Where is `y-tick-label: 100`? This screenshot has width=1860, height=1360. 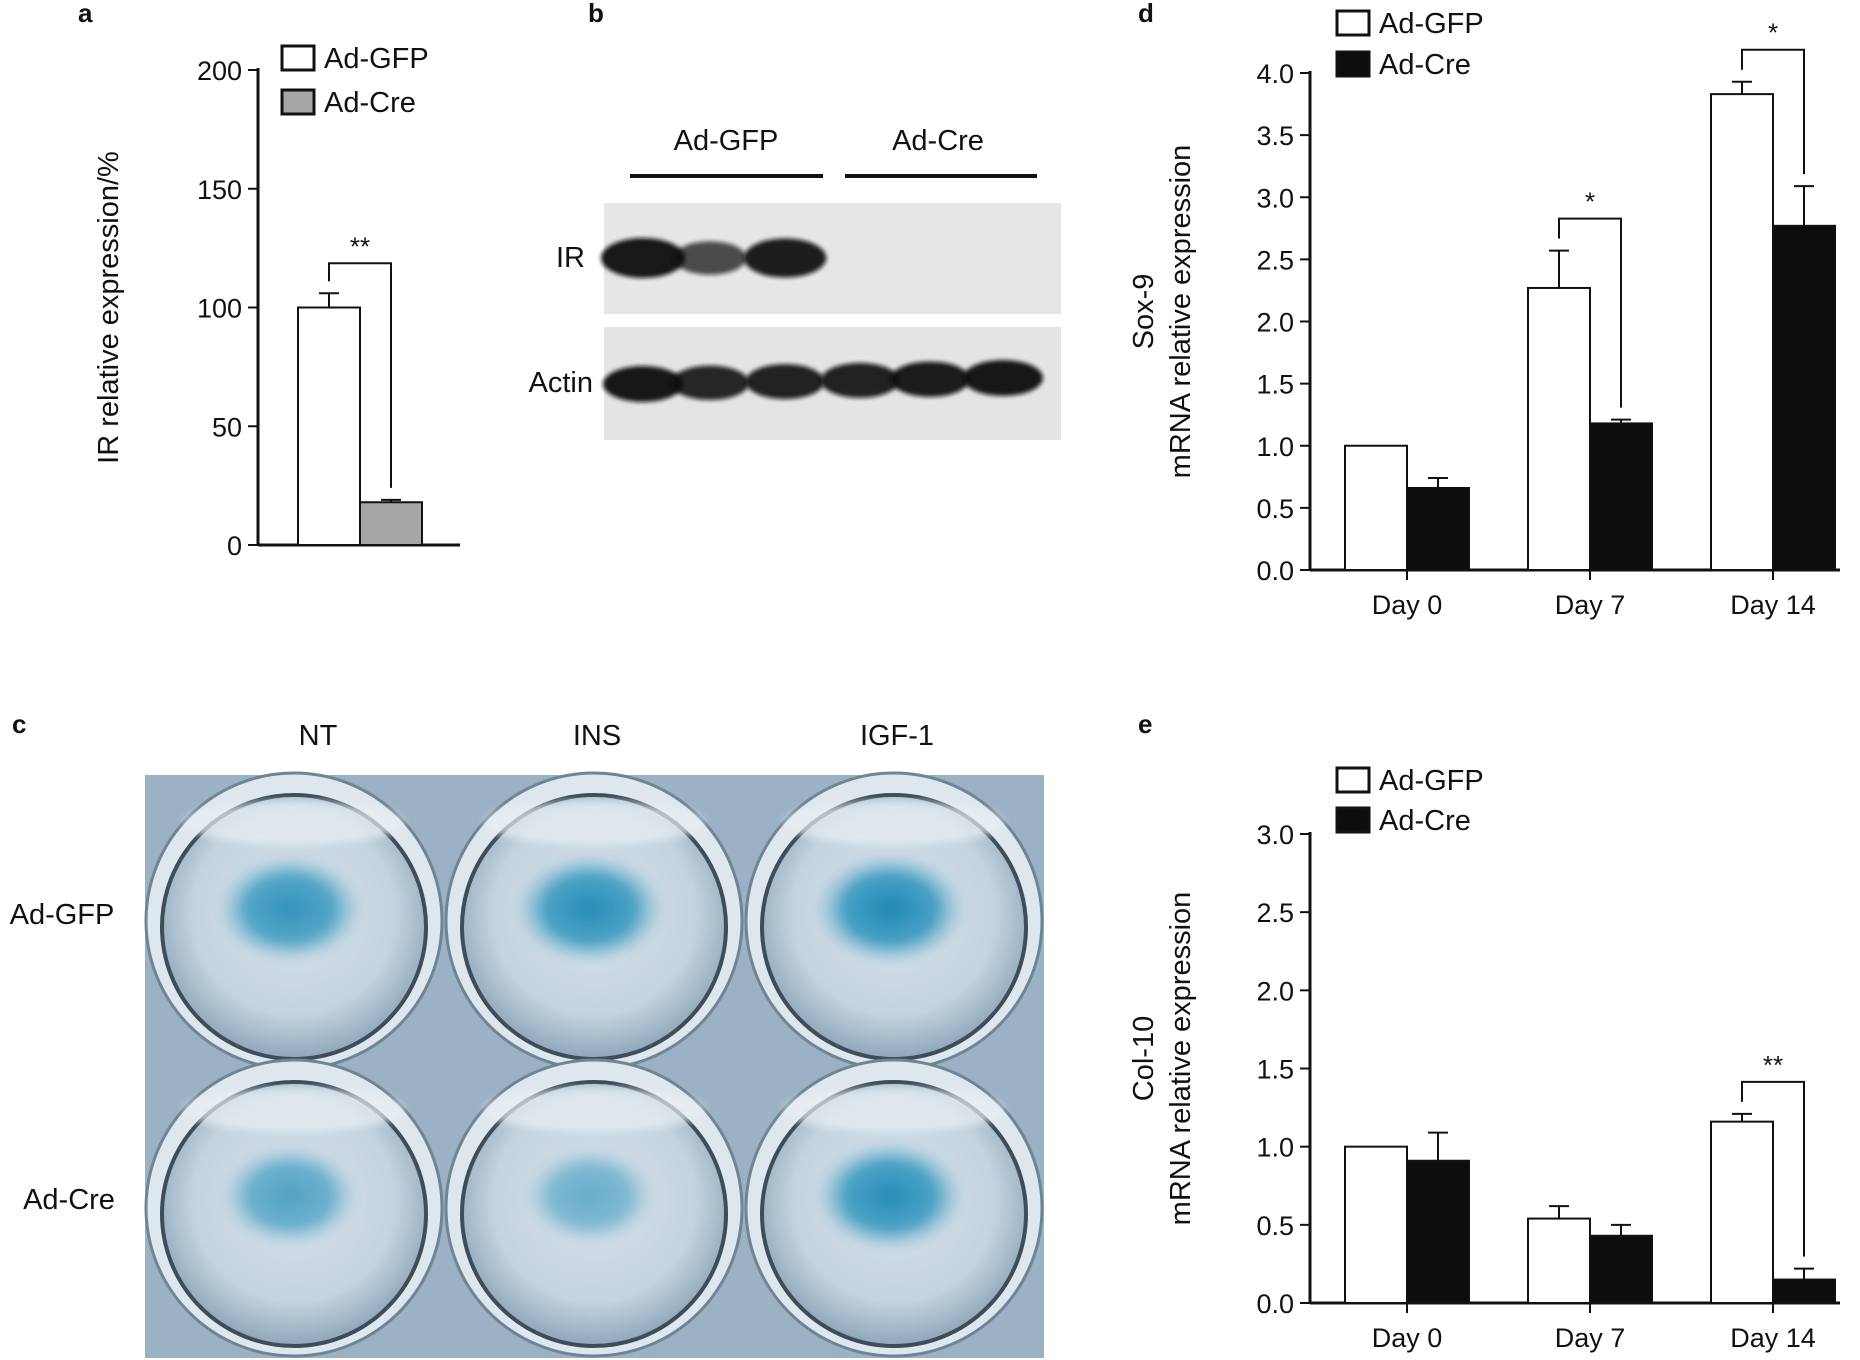 y-tick-label: 100 is located at coordinates (219, 309).